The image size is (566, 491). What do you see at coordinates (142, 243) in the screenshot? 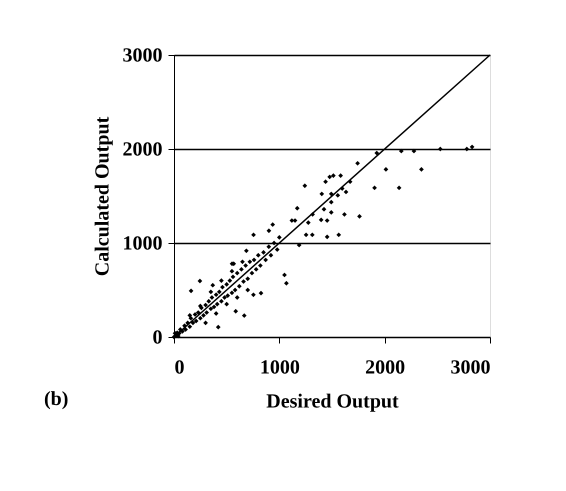
I see `y-tick-label: 1000` at bounding box center [142, 243].